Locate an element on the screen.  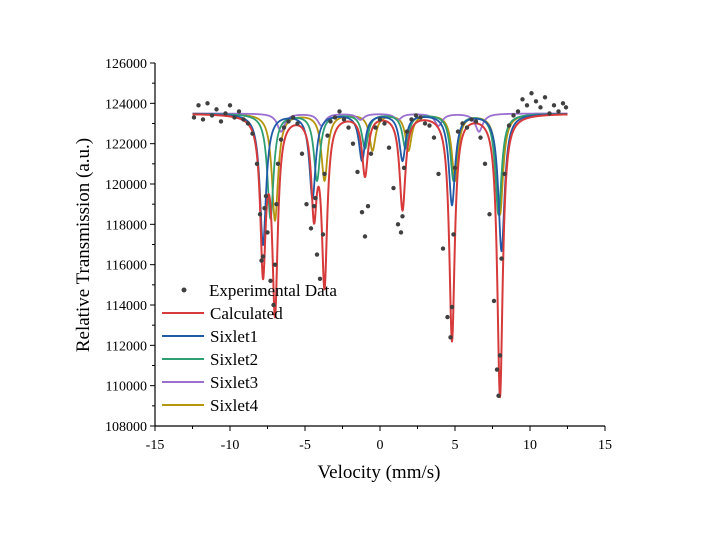
x-tick-label: -15 is located at coordinates (155, 445).